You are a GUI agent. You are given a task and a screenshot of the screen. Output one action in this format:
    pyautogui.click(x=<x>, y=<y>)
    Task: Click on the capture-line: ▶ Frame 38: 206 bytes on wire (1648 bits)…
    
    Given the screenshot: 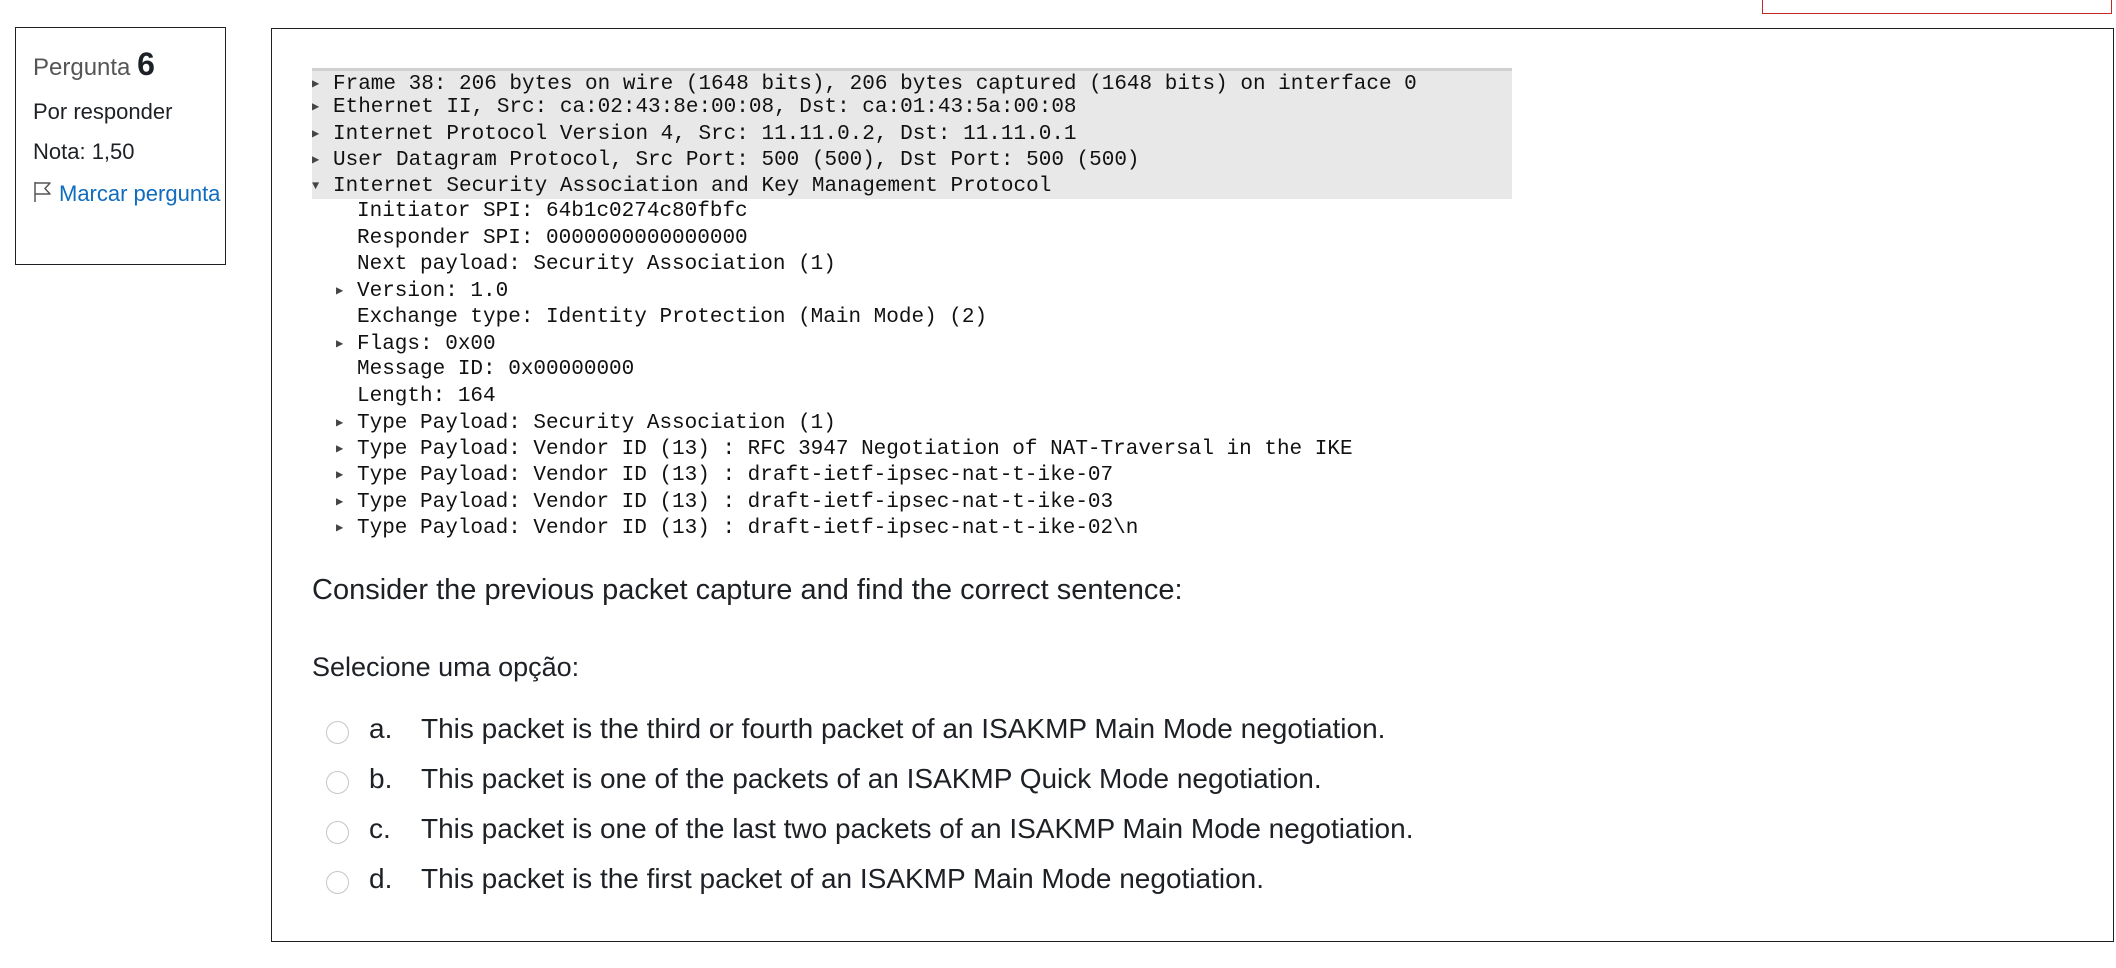 What is the action you would take?
    pyautogui.click(x=912, y=82)
    